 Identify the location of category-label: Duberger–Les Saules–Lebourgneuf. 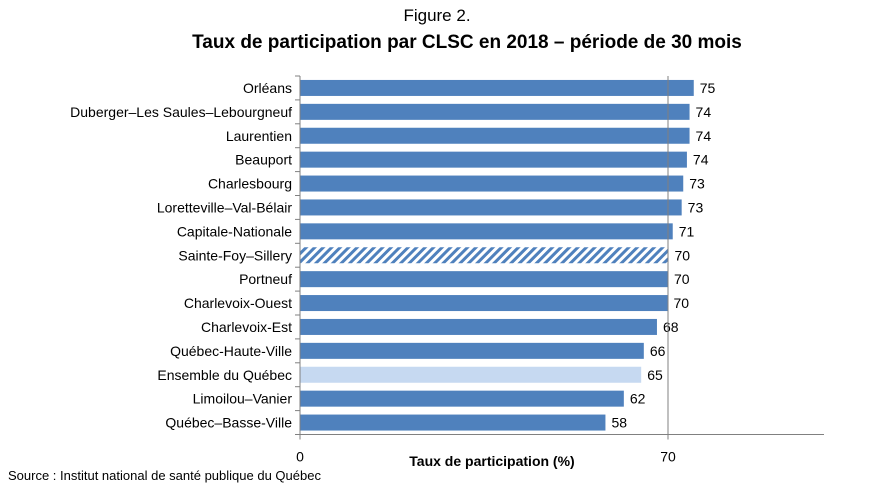
(181, 112).